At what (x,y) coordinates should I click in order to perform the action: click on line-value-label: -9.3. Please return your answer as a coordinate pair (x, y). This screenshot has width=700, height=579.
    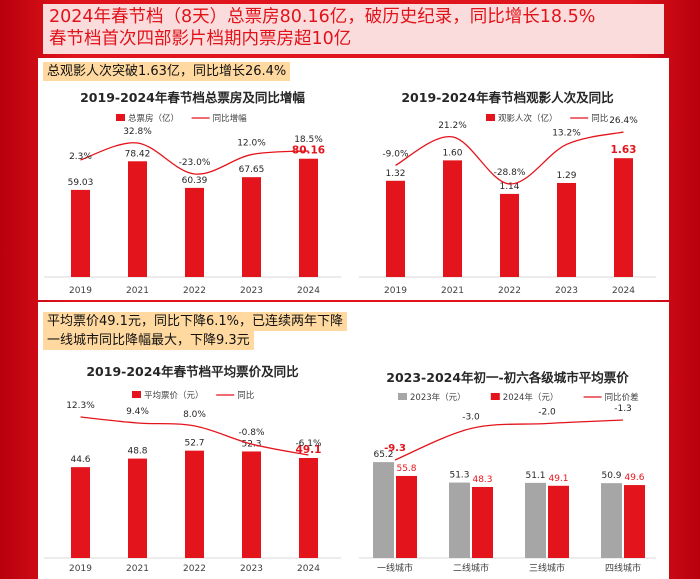
    Looking at the image, I should click on (395, 448).